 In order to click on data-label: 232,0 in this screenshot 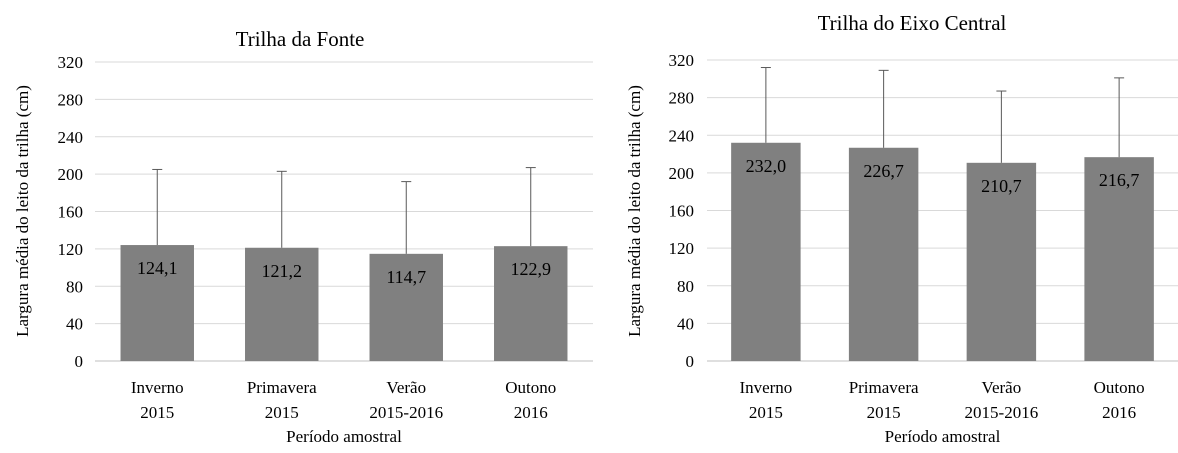, I will do `click(766, 166)`.